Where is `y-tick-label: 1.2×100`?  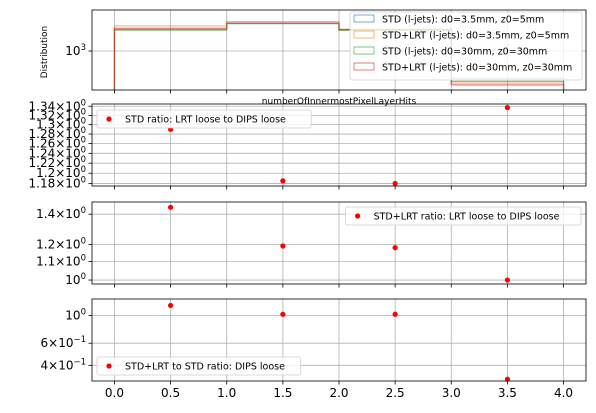
y-tick-label: 1.2×100 is located at coordinates (61, 243).